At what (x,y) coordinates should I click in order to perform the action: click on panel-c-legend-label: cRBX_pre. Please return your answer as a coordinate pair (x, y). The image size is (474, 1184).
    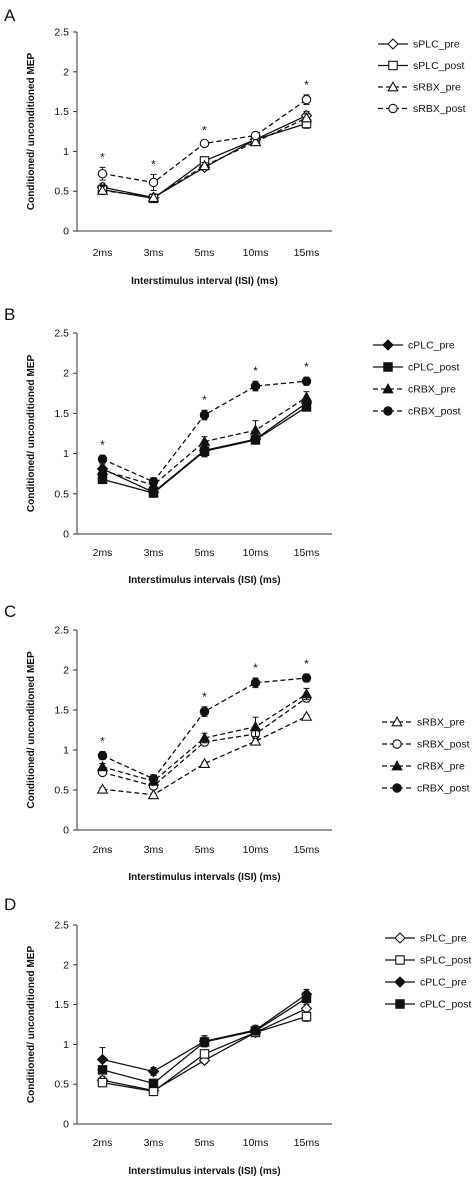
    Looking at the image, I should click on (441, 767).